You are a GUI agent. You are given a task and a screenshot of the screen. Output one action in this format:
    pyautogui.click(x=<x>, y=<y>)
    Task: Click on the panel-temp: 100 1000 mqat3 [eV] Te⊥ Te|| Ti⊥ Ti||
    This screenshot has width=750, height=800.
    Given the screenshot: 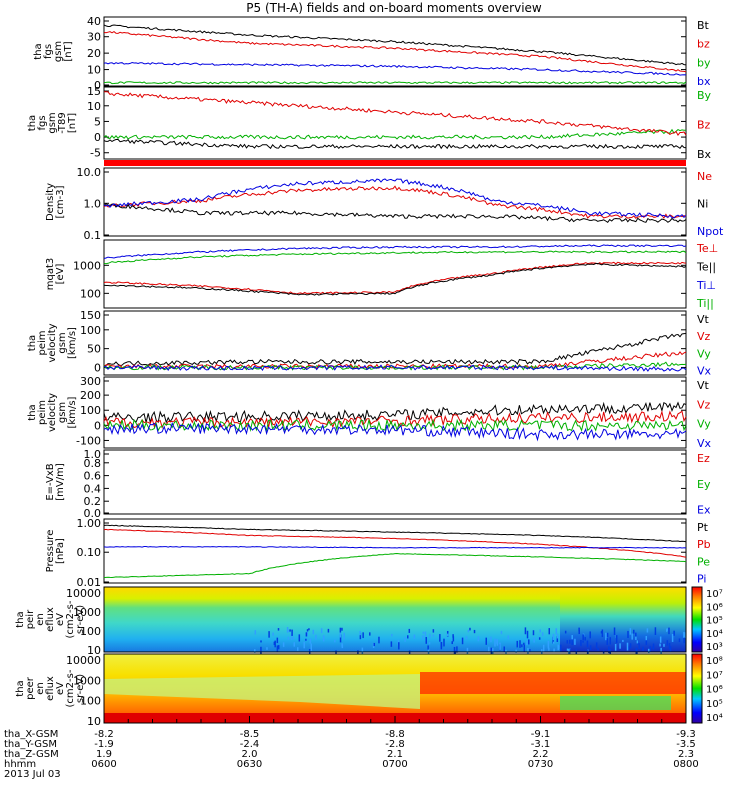 What is the action you would take?
    pyautogui.click(x=381, y=274)
    